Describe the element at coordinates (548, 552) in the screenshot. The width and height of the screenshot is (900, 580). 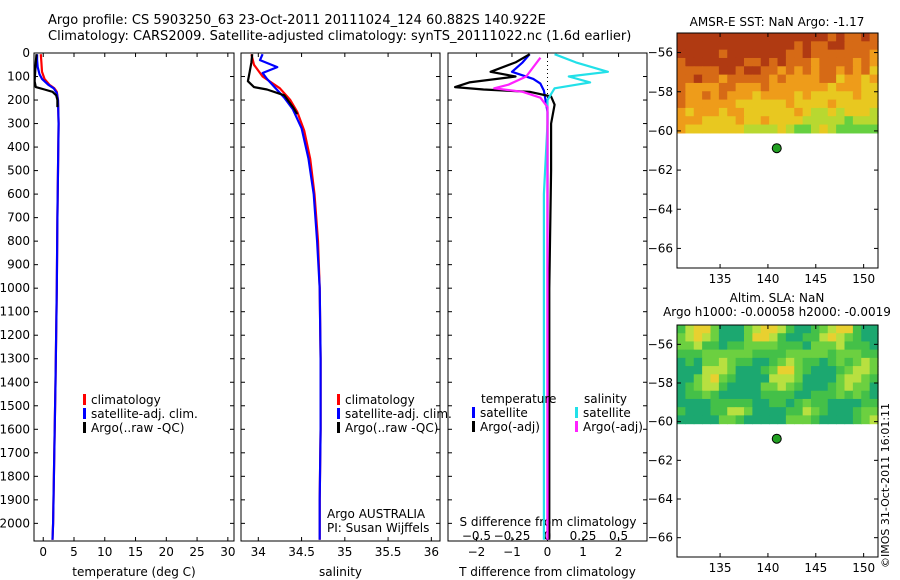
I see `x-tick-label: 0` at that location.